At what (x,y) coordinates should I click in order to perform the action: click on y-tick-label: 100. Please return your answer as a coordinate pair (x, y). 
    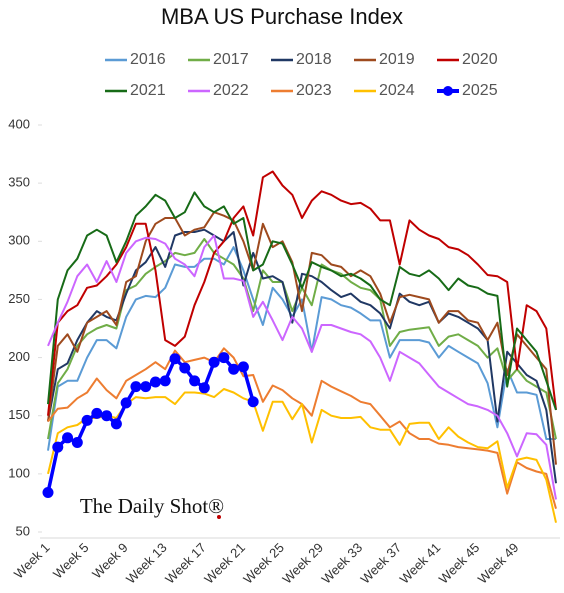
    Looking at the image, I should click on (19, 472).